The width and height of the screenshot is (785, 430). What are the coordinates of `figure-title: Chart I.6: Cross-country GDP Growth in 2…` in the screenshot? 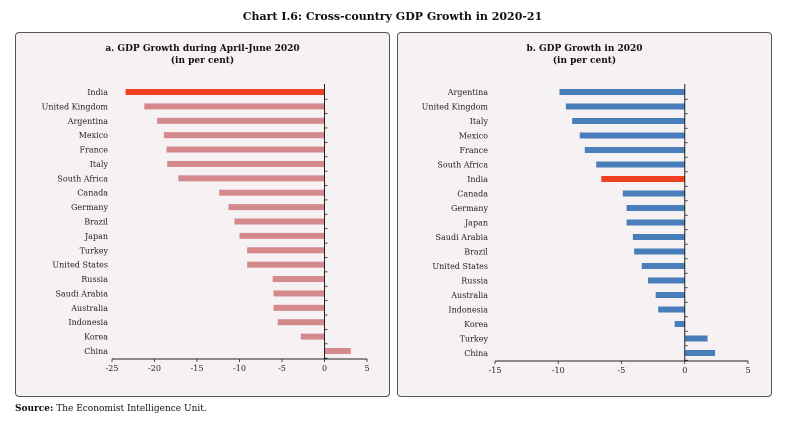 It's located at (392, 16).